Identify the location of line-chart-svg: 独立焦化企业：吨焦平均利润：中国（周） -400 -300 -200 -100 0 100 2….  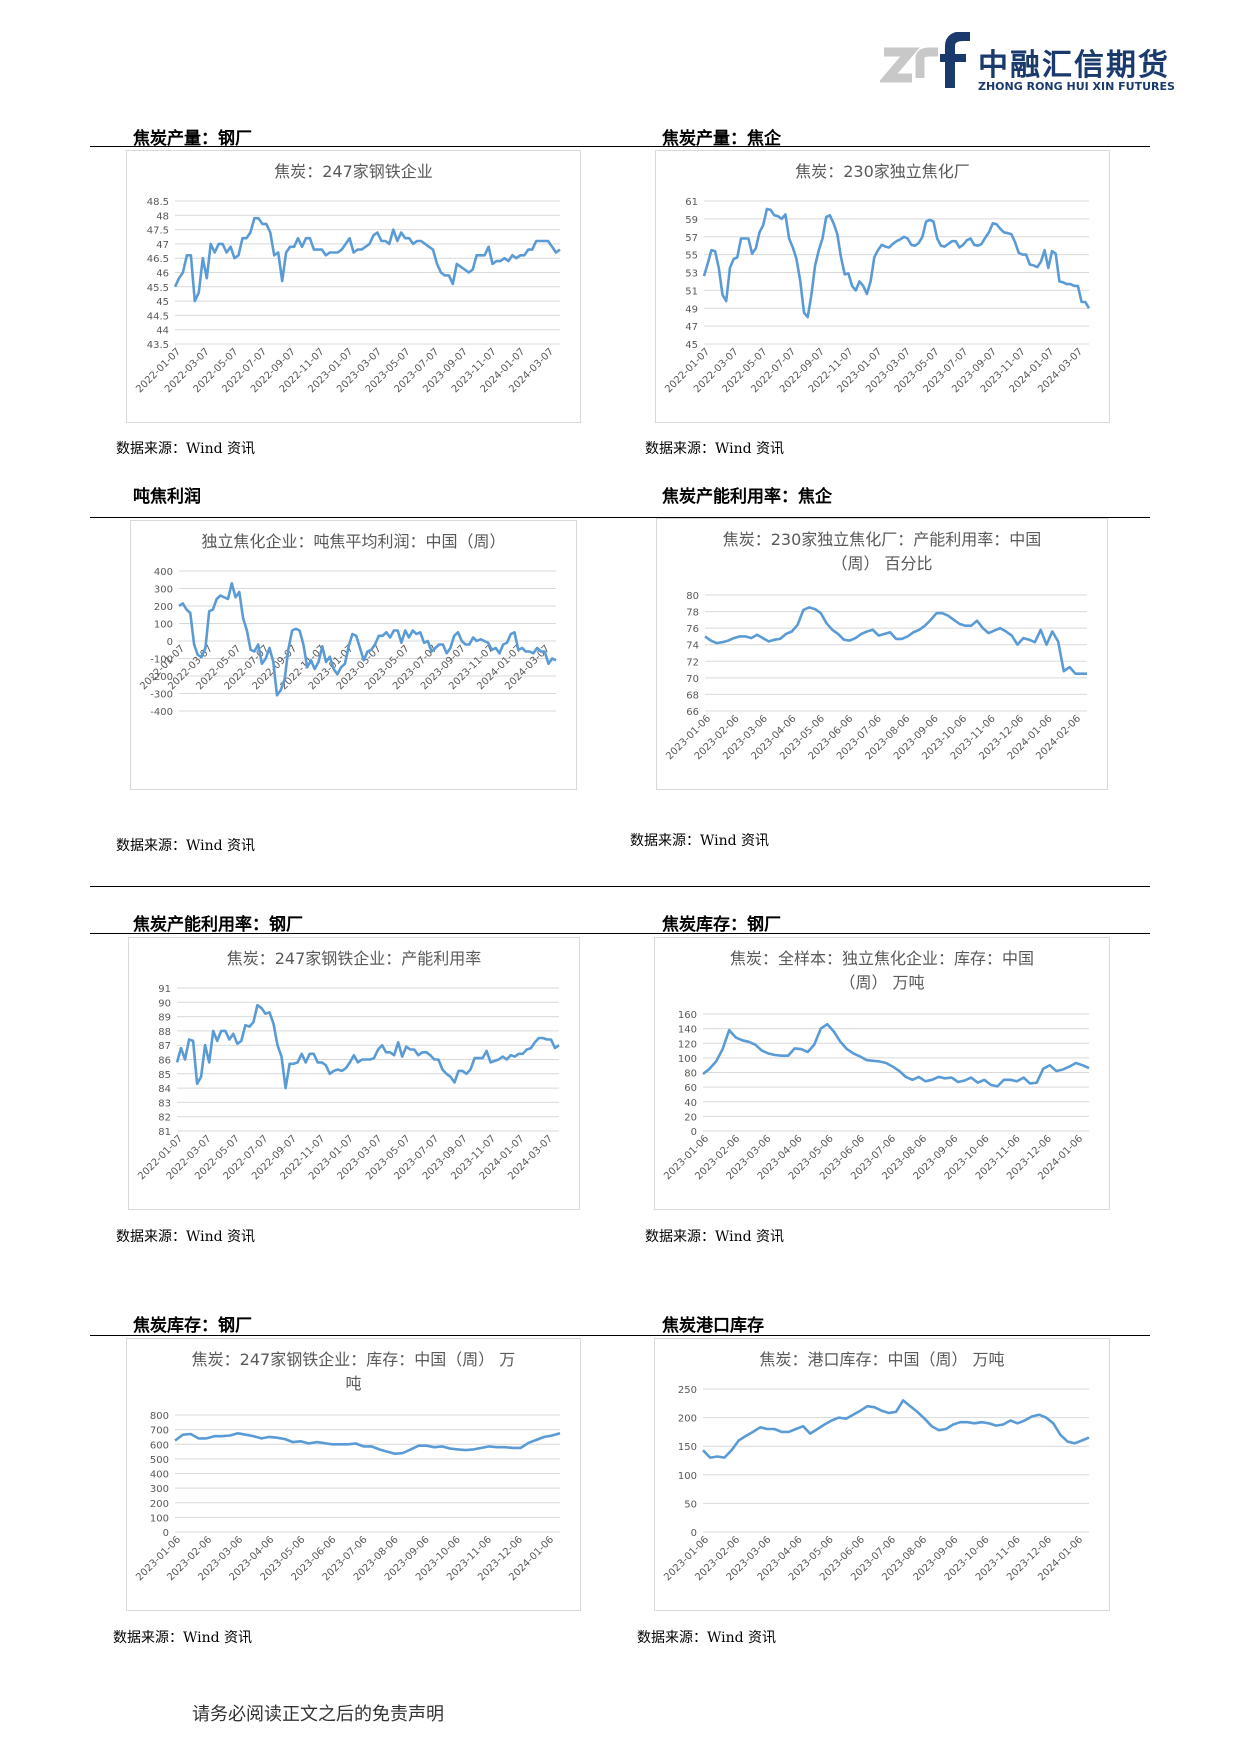
(347, 625).